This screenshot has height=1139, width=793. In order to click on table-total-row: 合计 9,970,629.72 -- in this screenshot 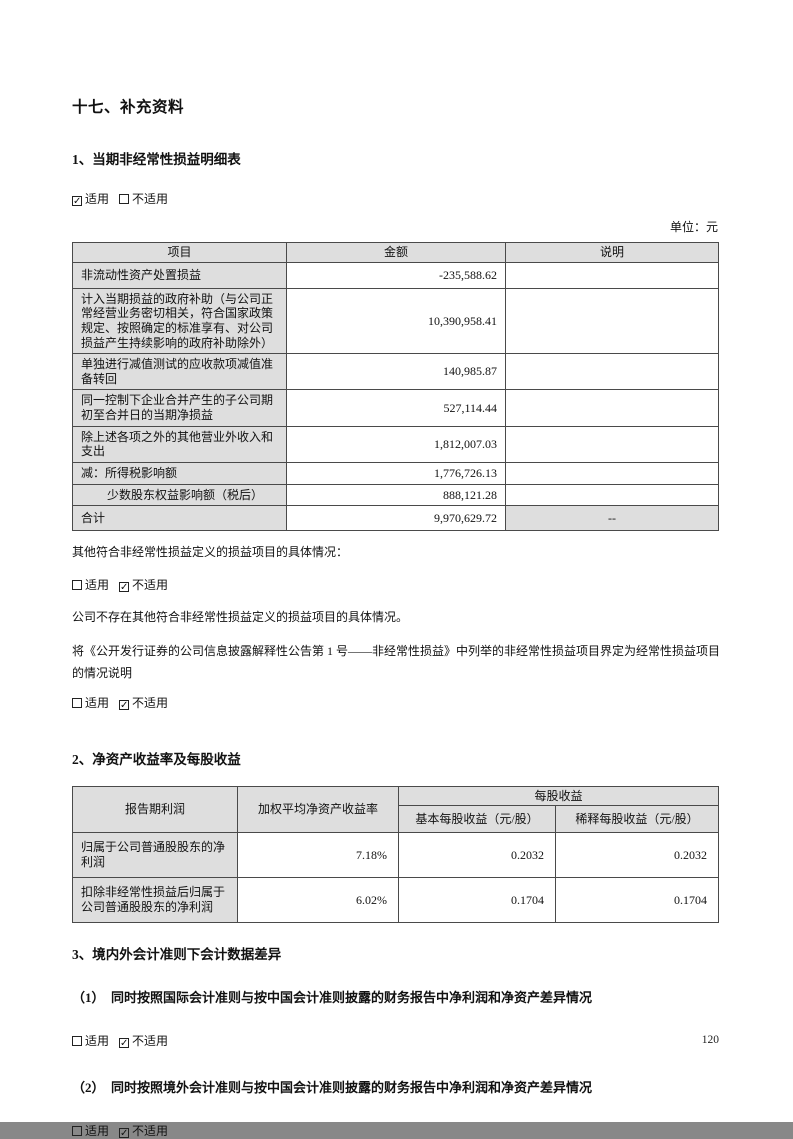, I will do `click(395, 518)`.